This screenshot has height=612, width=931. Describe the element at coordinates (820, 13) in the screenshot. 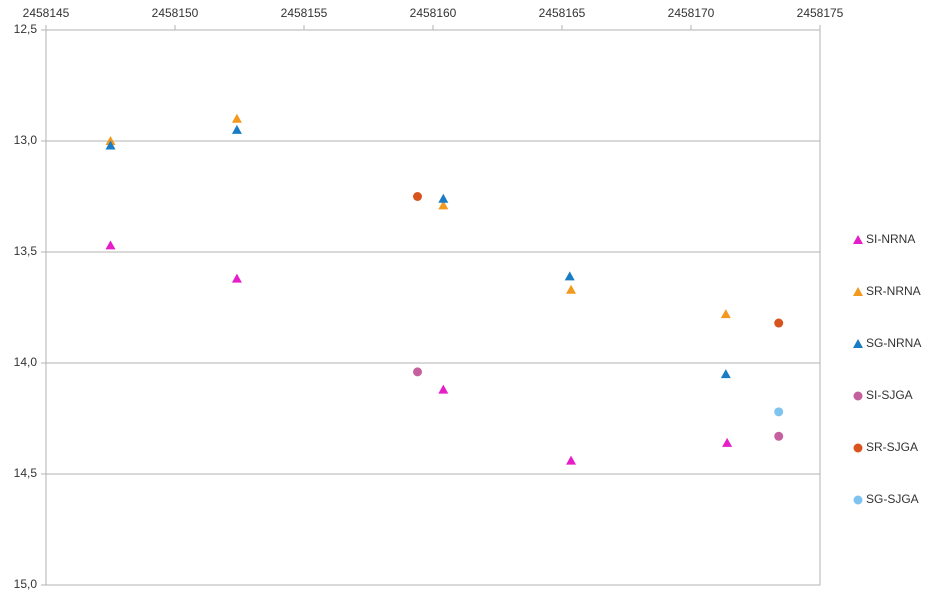

I see `x-tick-label: 2458175` at that location.